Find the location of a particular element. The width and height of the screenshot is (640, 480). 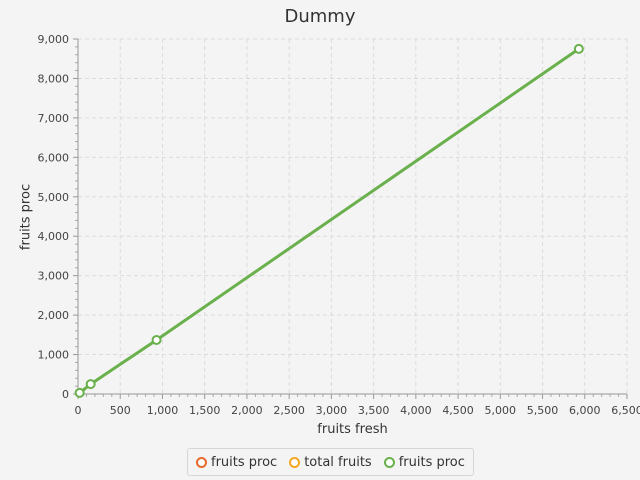

x-tick-label: 5,000 is located at coordinates (501, 410).